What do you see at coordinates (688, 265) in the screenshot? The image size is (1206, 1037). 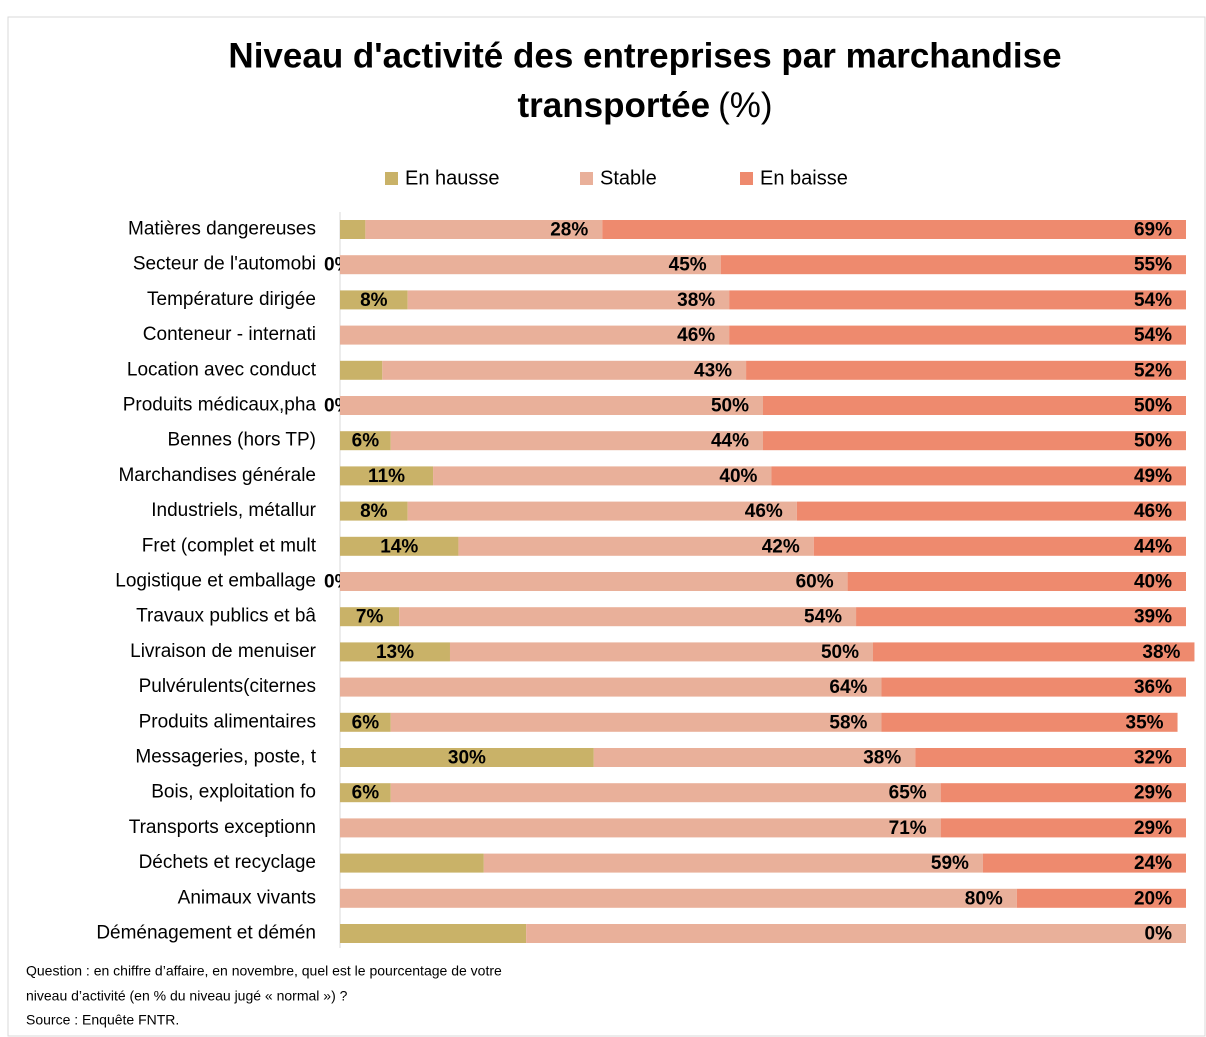 I see `data-label: 45%` at bounding box center [688, 265].